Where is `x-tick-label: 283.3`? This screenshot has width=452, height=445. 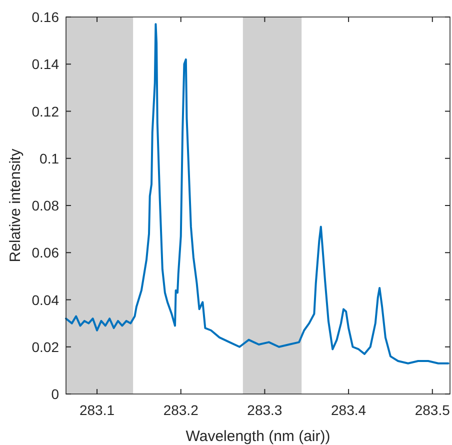 x-tick-label: 283.3 is located at coordinates (264, 410).